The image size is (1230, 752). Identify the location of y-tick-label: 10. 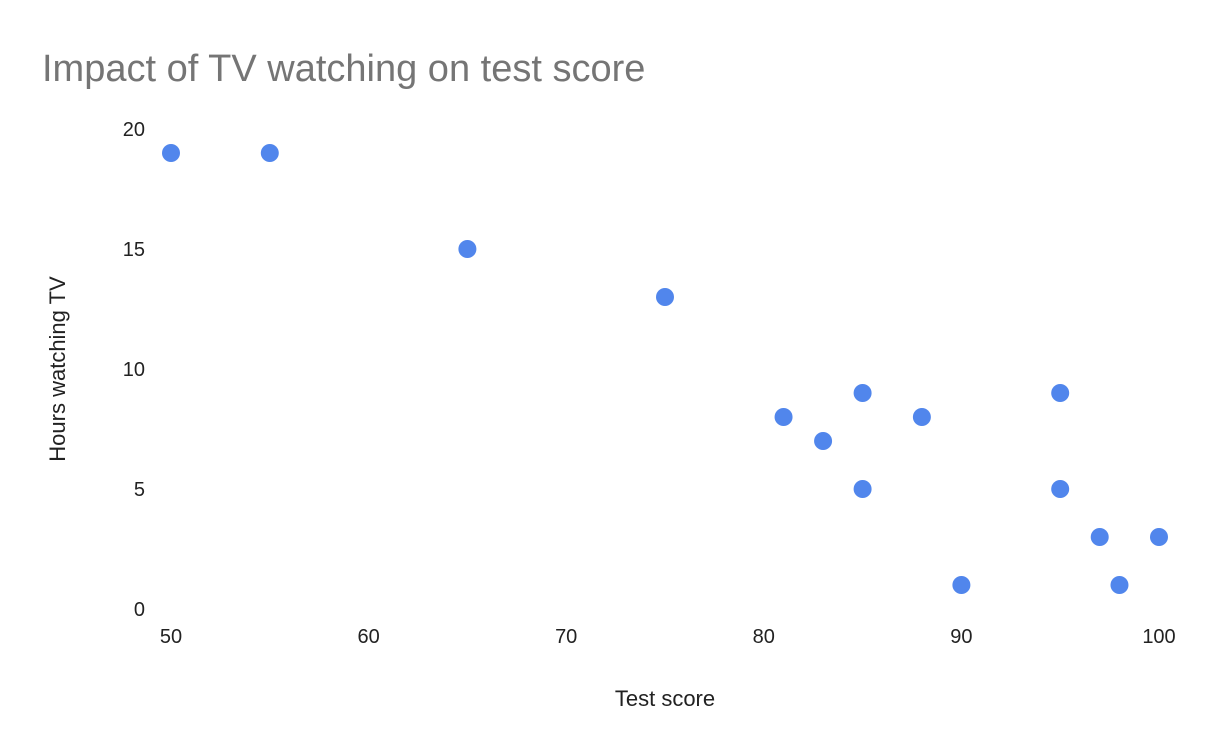
(134, 370).